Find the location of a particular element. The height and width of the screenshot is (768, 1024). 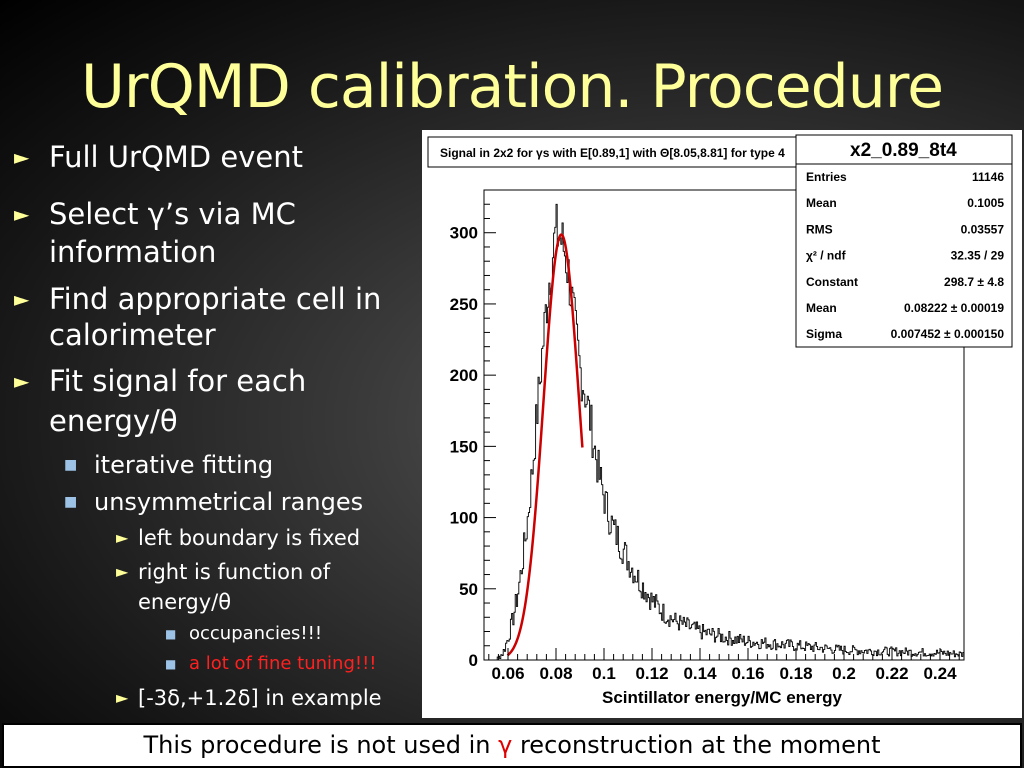

stats-label: χ² / ndf is located at coordinates (826, 256).